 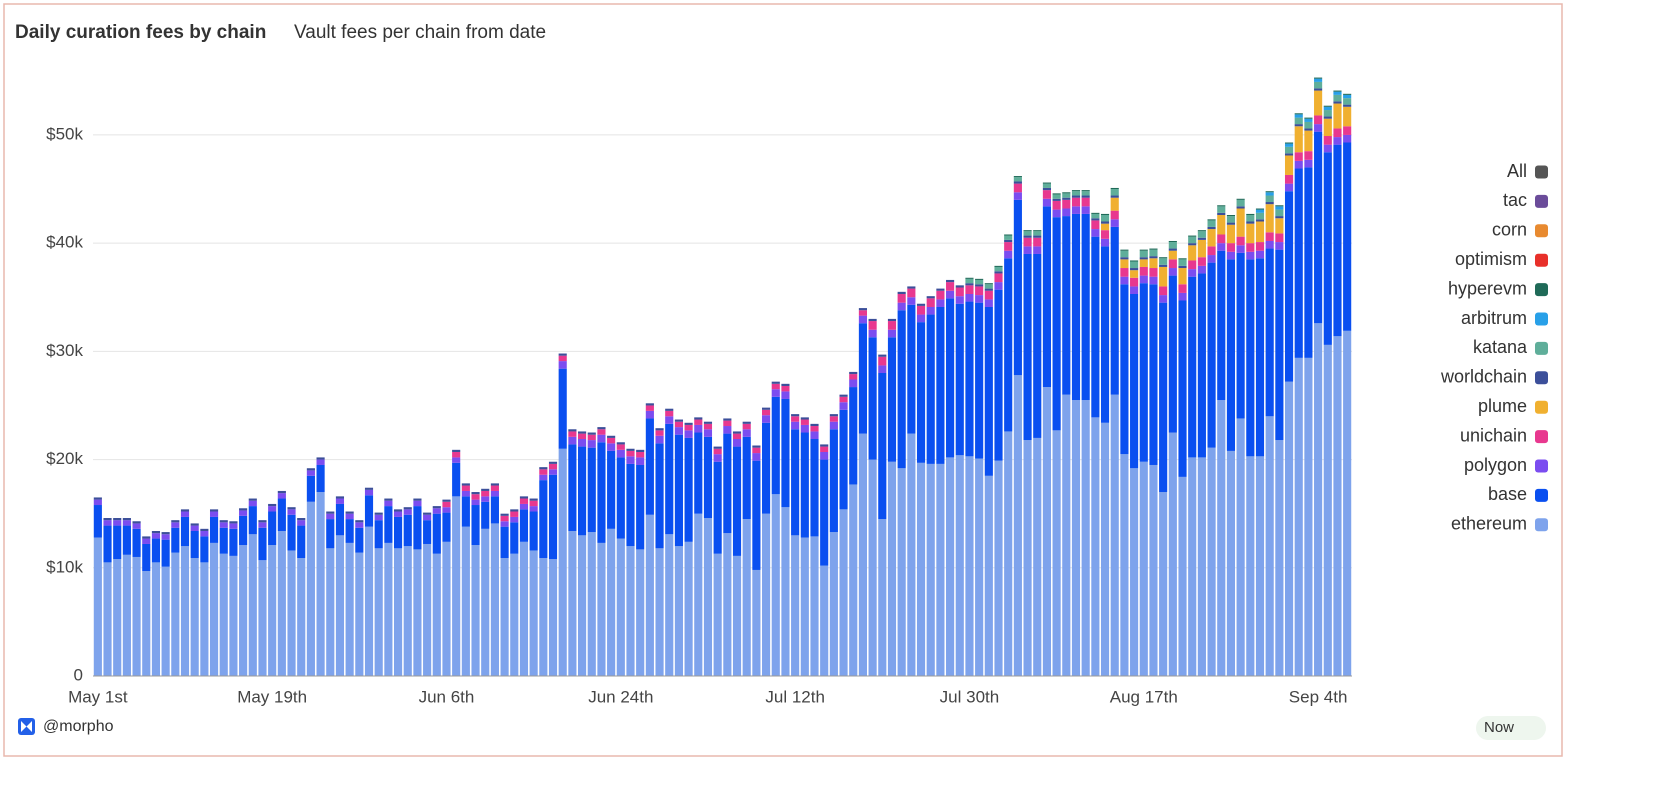 I want to click on badge: Now, so click(x=1499, y=727).